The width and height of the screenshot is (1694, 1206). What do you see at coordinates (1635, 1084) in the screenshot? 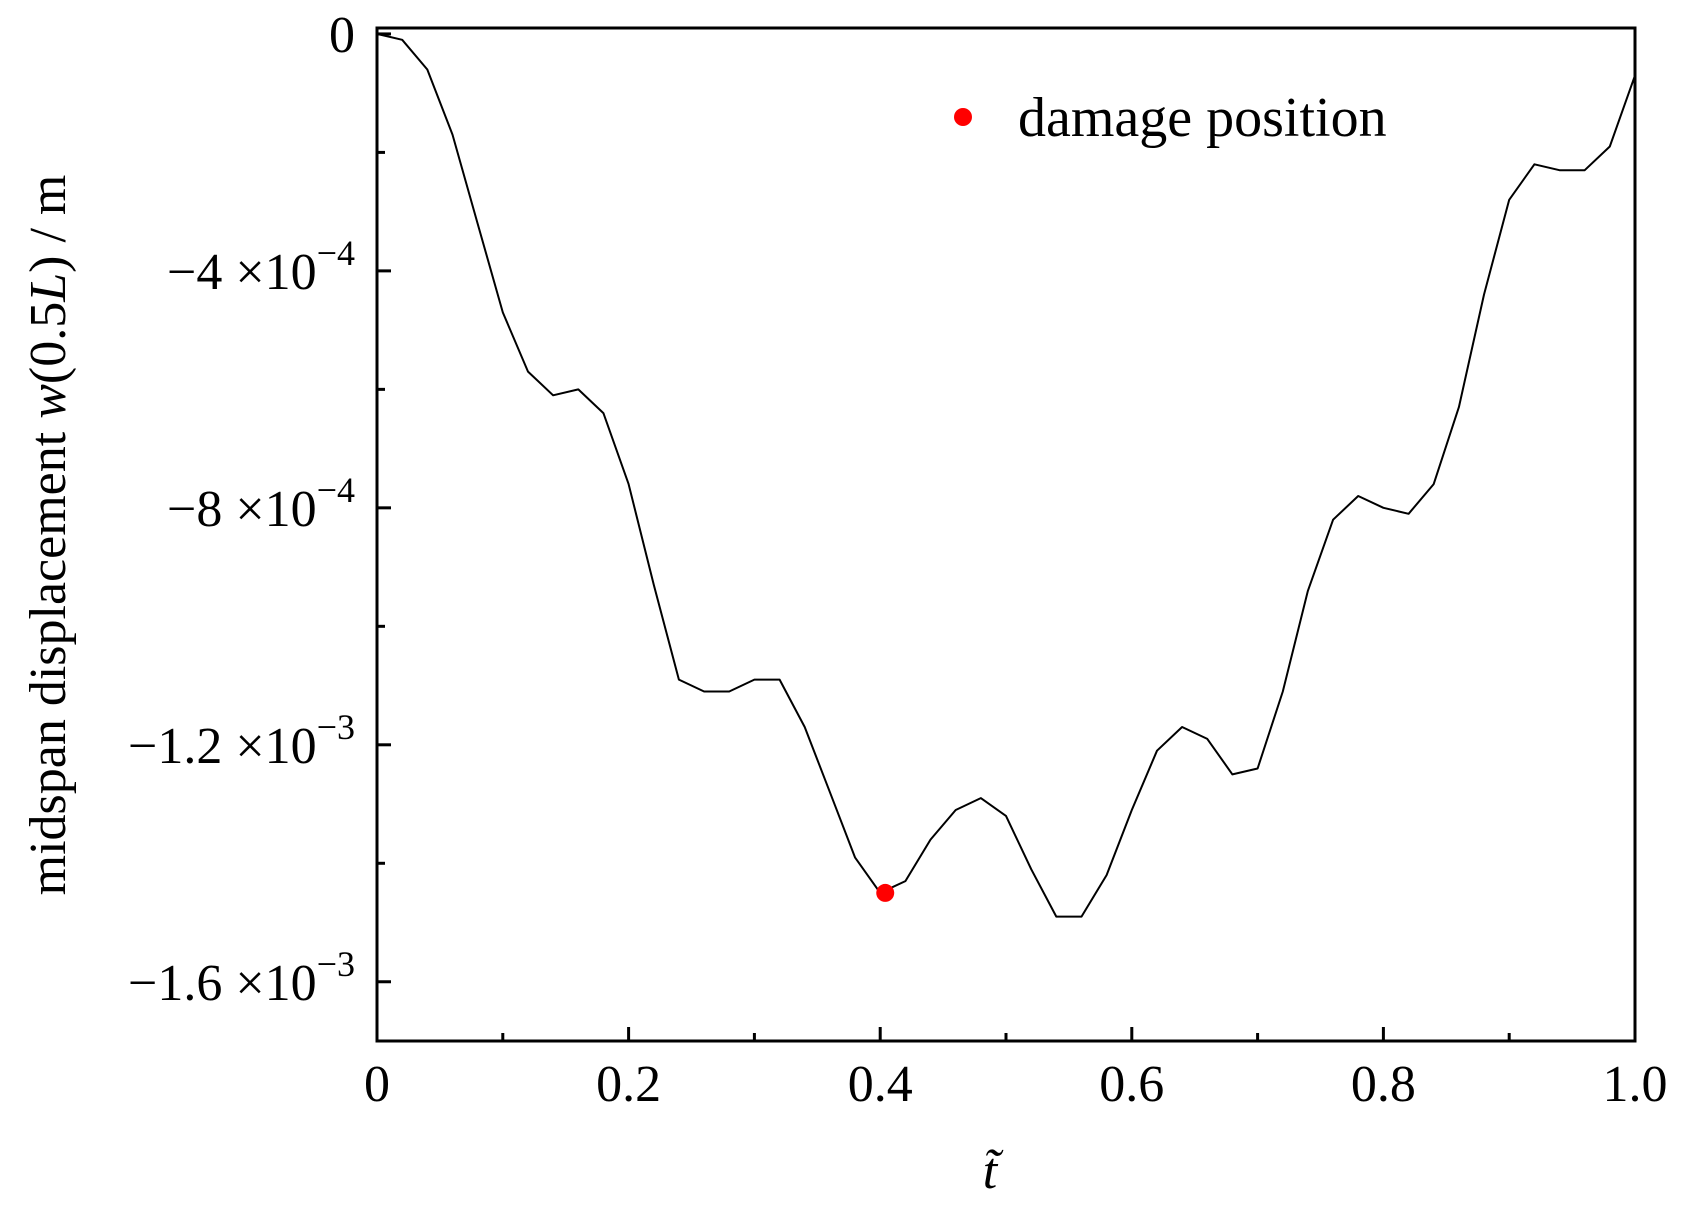
I see `x-tick-label: 1.0` at bounding box center [1635, 1084].